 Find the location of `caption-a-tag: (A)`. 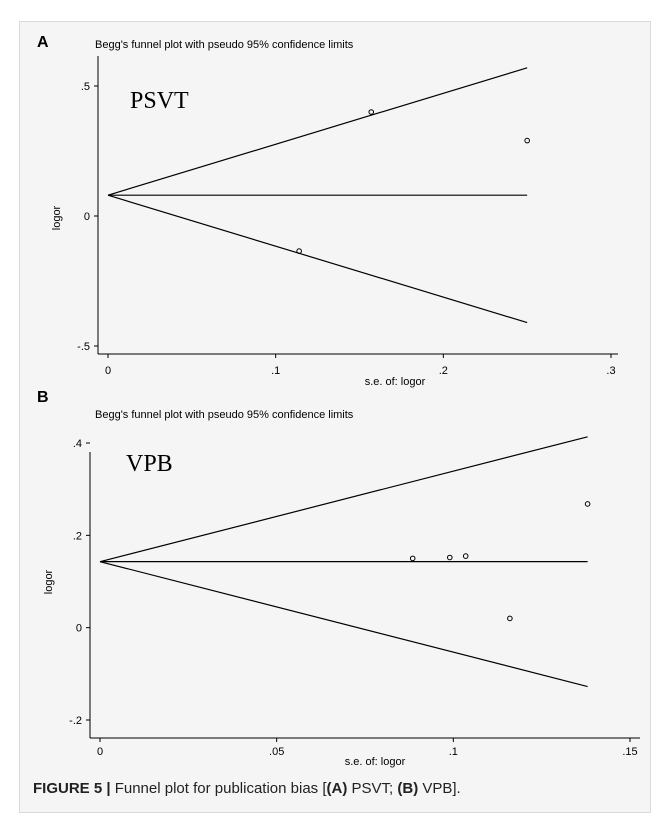

caption-a-tag: (A) is located at coordinates (337, 788).